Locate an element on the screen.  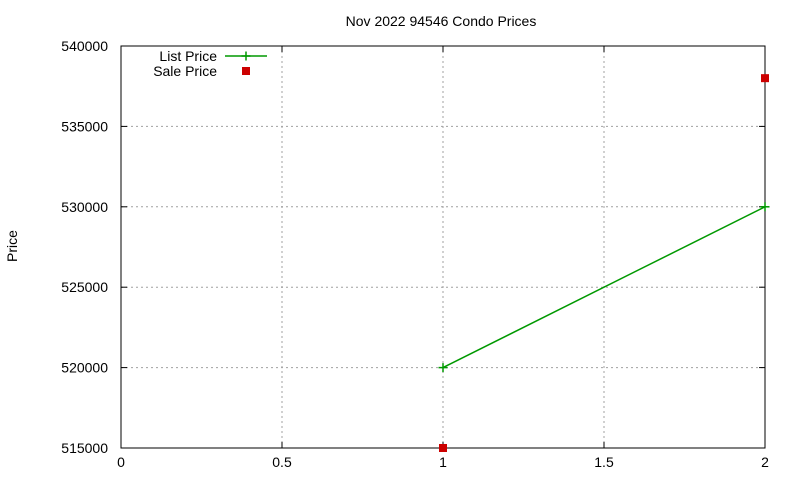
x-tick-label: 0 is located at coordinates (121, 462).